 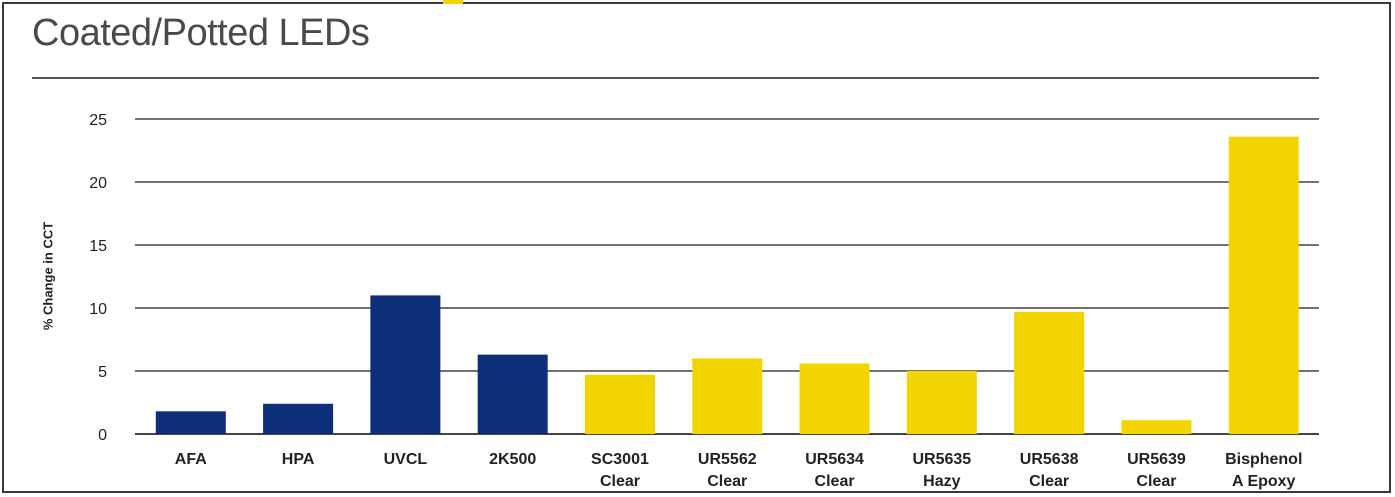 I want to click on x-tick-label: UR5639 Clear, so click(x=1156, y=470).